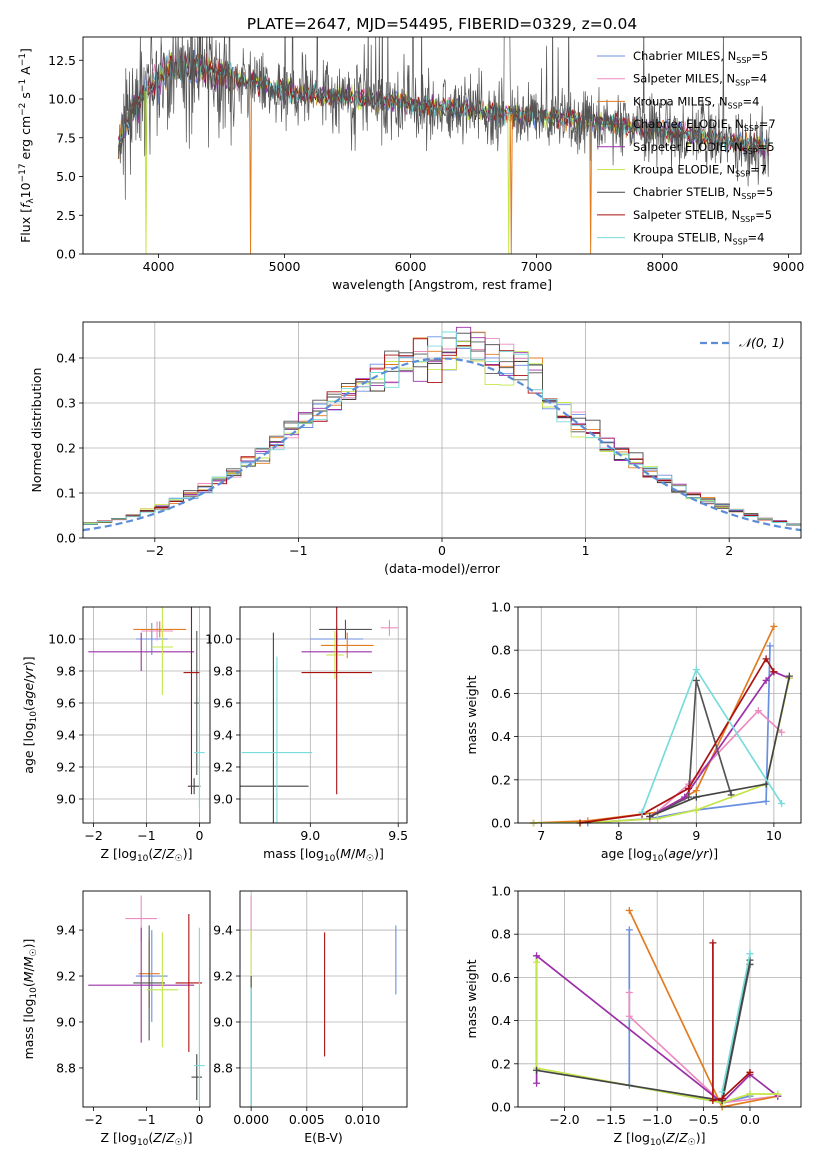  I want to click on normal-reference-curve, so click(442, 444).